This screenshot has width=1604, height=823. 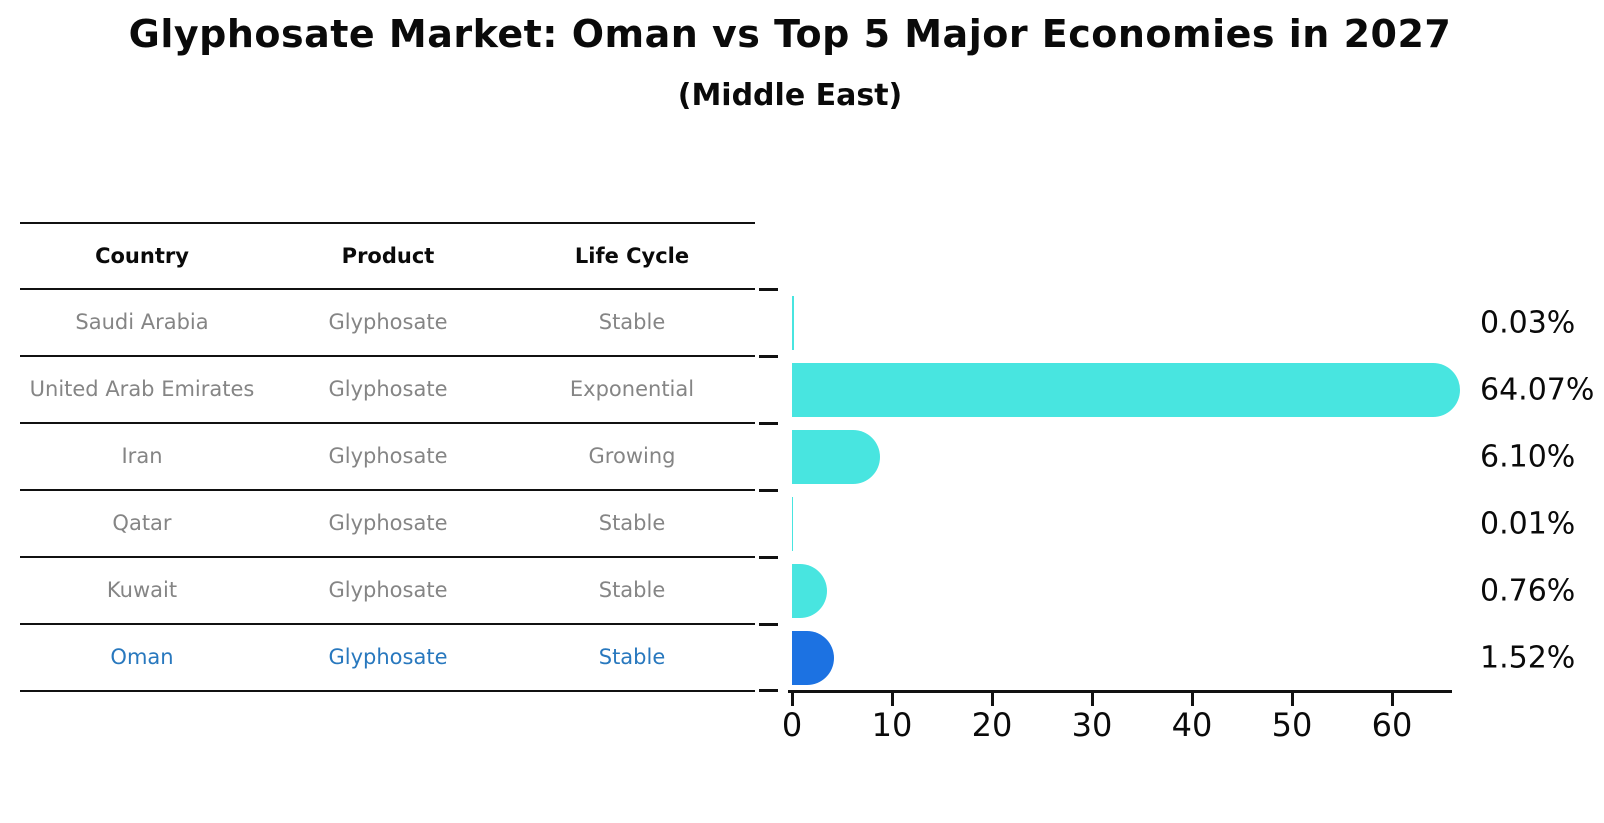 I want to click on x-axis-line, so click(x=1120, y=691).